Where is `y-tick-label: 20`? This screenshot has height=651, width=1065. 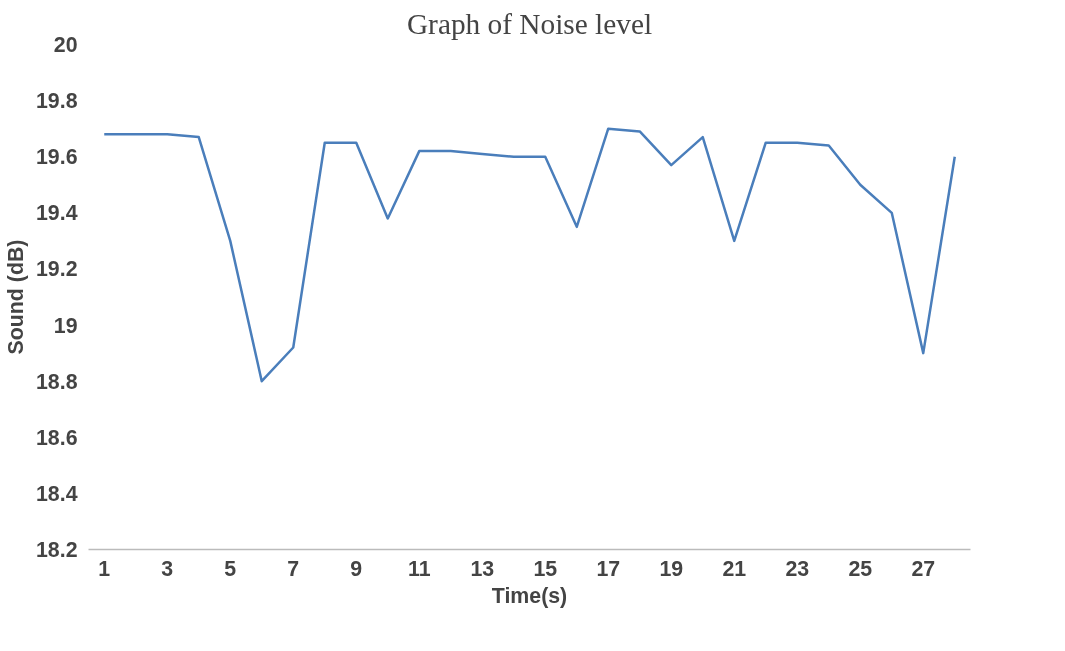
y-tick-label: 20 is located at coordinates (65, 45).